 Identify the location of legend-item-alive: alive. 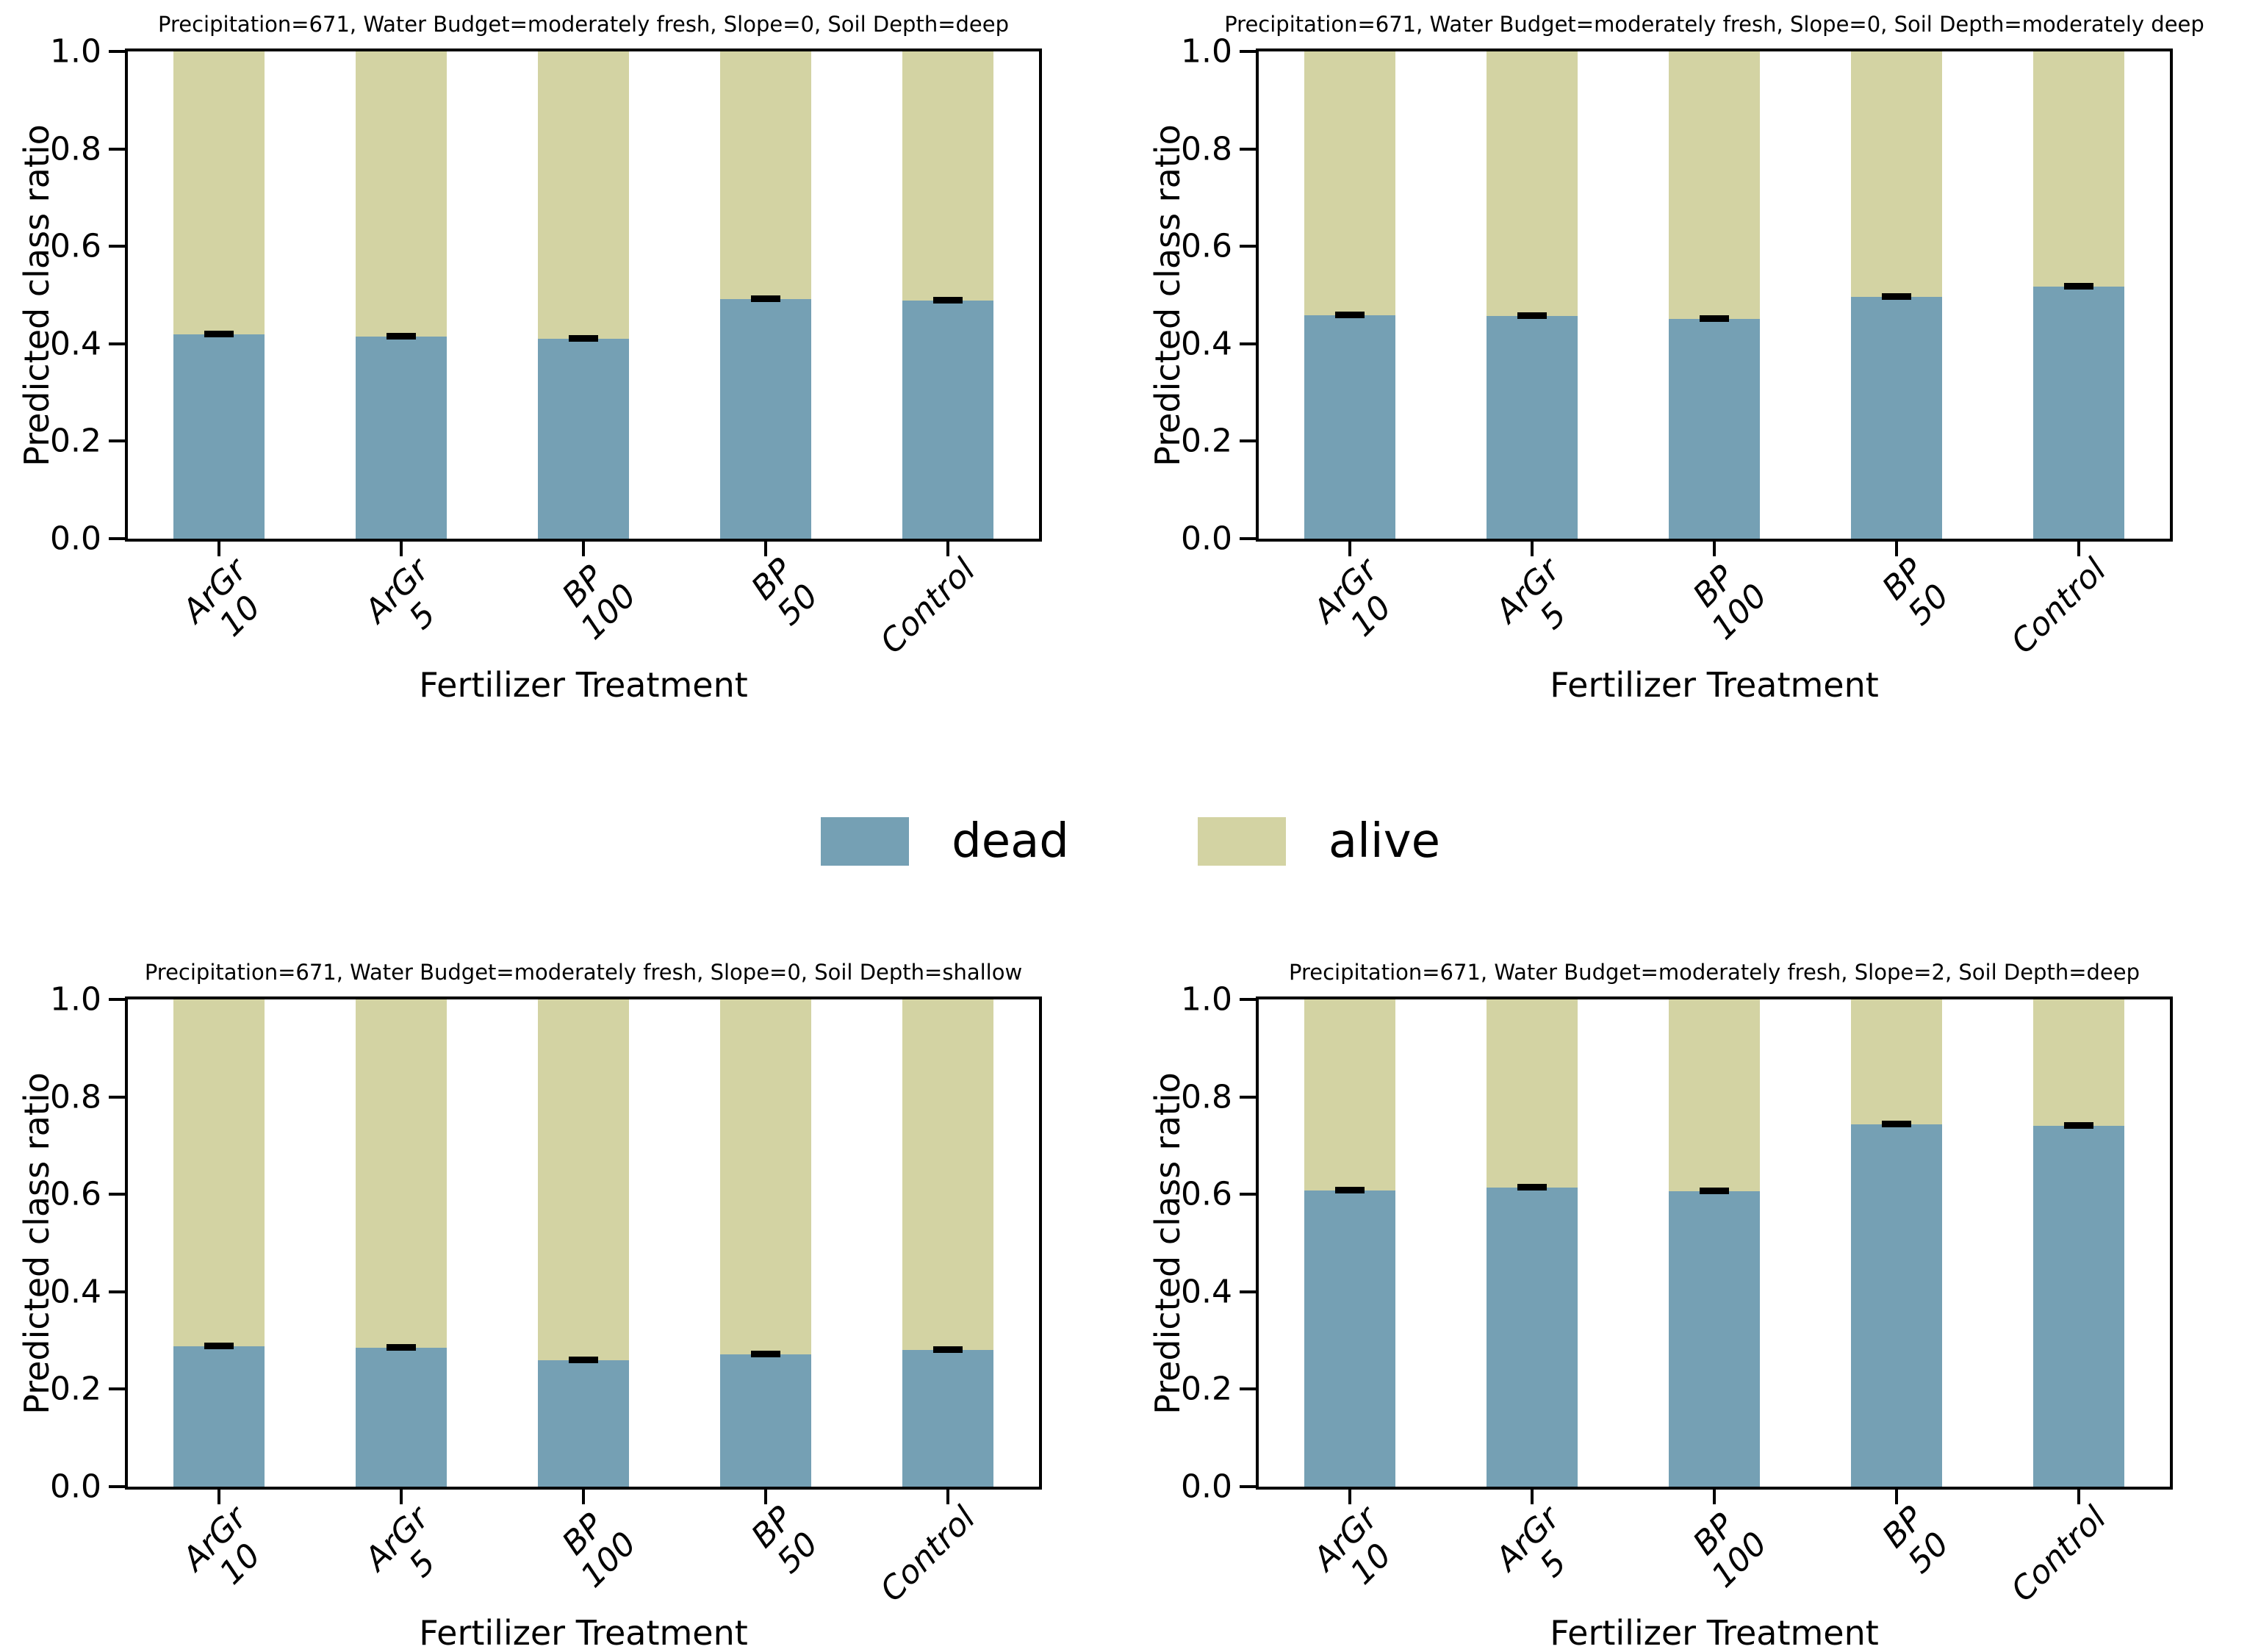
(1318, 842).